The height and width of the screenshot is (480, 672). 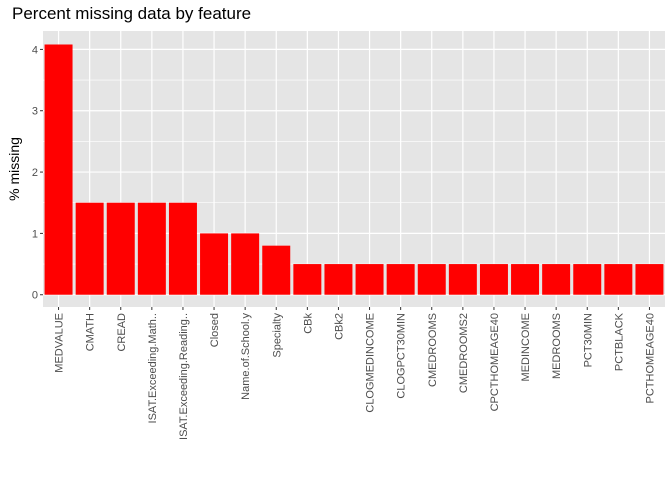 I want to click on y-tick-label: 0, so click(x=35, y=296).